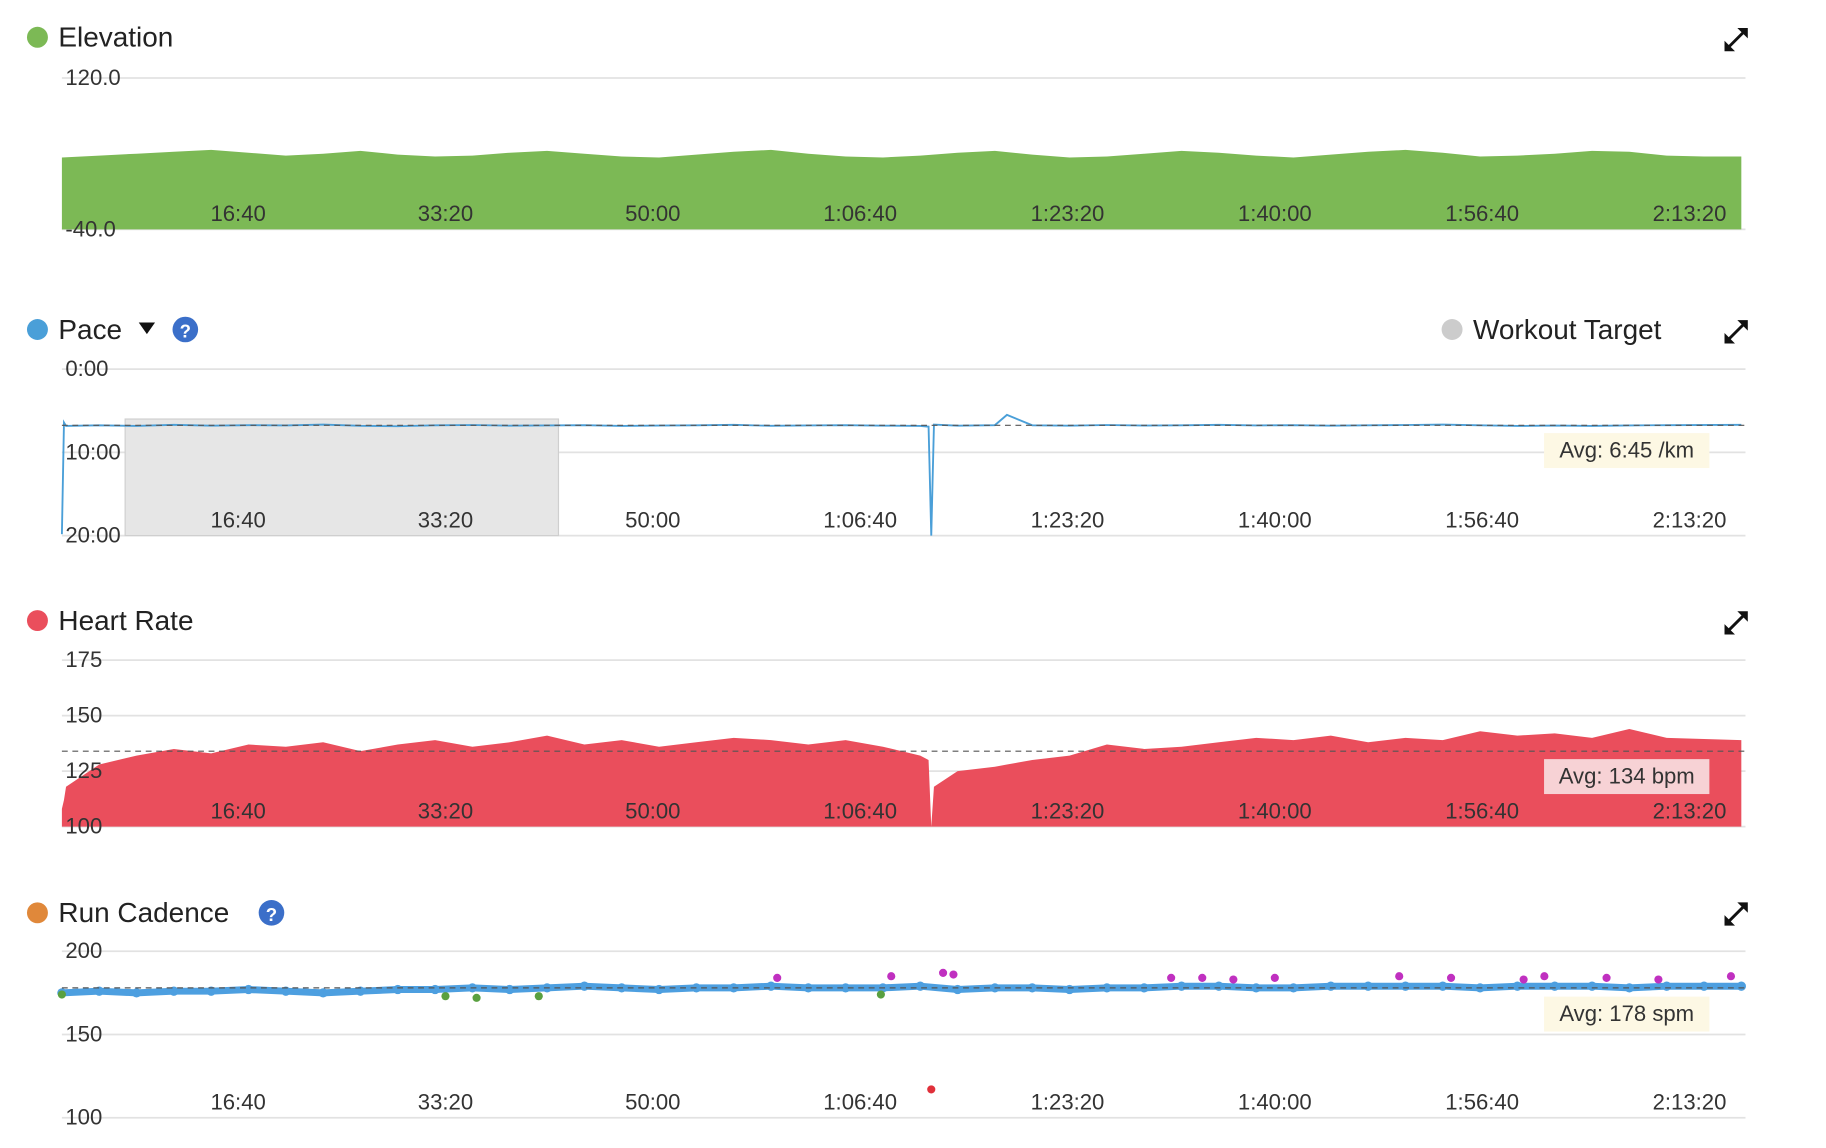  Describe the element at coordinates (147, 328) in the screenshot. I see `dropdown-arrow` at that location.